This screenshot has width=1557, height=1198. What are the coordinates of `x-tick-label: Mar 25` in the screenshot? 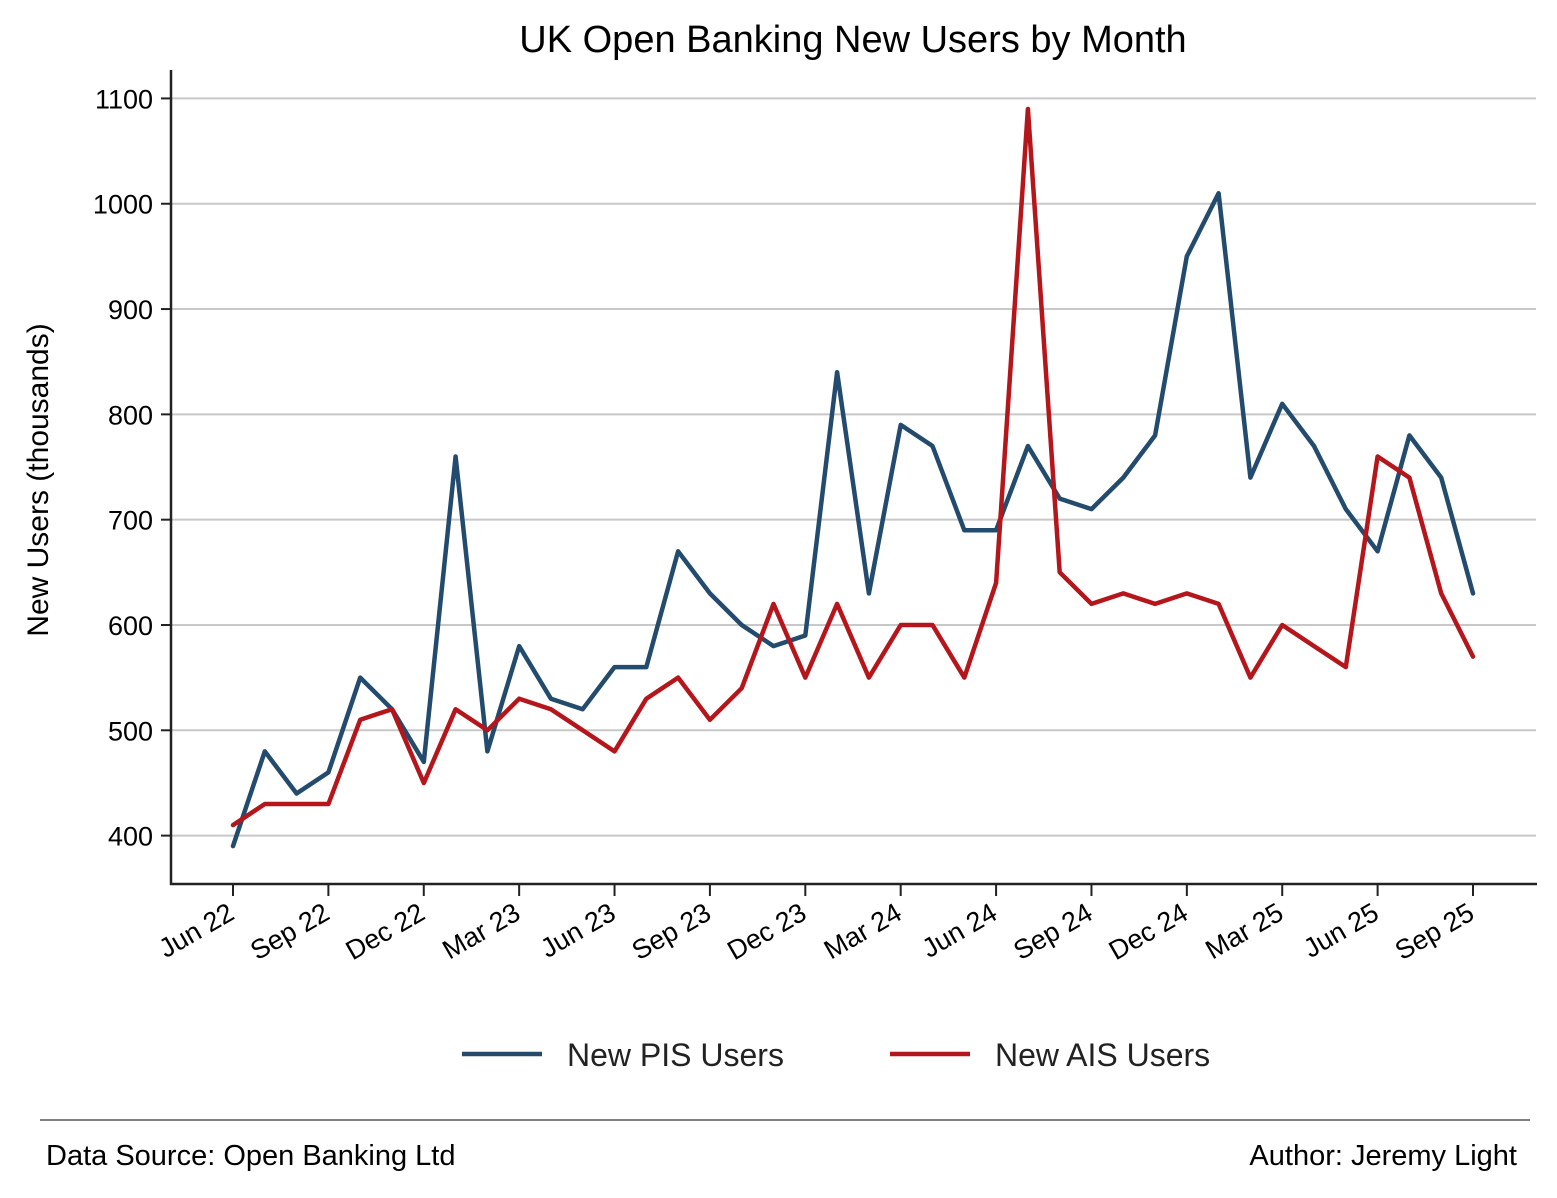 It's located at (1244, 931).